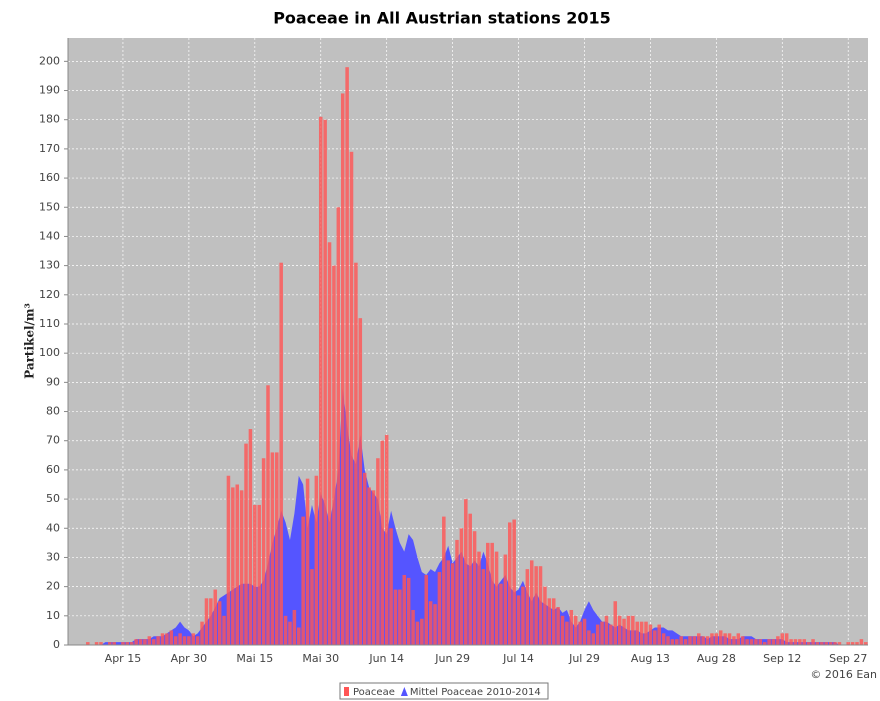 This screenshot has width=880, height=701. What do you see at coordinates (716, 658) in the screenshot?
I see `x-tick-label: Aug 28` at bounding box center [716, 658].